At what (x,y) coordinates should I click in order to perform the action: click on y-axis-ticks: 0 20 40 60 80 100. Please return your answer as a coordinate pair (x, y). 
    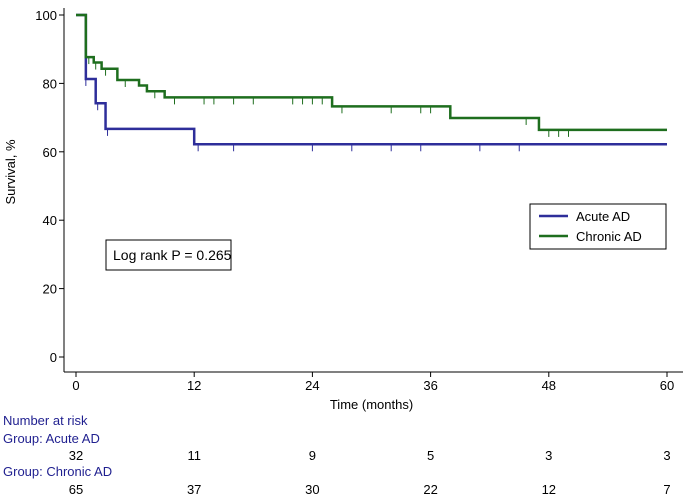
    Looking at the image, I should click on (49, 186).